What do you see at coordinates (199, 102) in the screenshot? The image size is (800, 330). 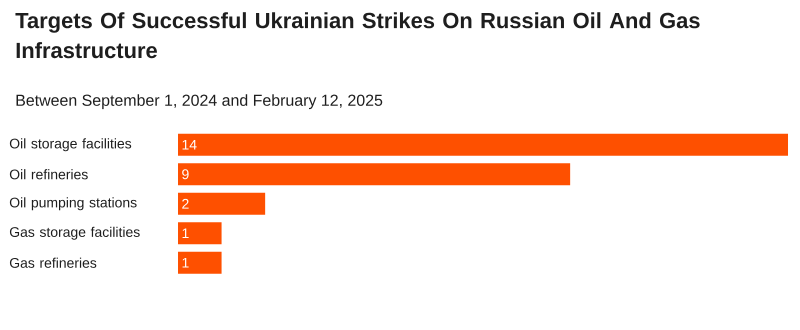 I see `chart-subtitle: Between September 1, 2024 and February 12, 2025` at bounding box center [199, 102].